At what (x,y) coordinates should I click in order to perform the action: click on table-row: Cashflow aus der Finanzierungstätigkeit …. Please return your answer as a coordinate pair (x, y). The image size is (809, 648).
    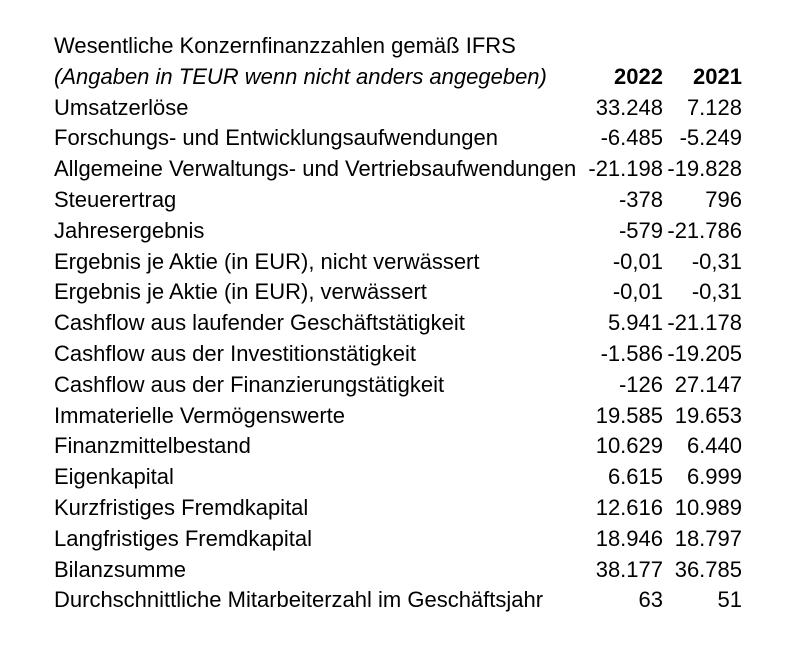
    Looking at the image, I should click on (398, 385).